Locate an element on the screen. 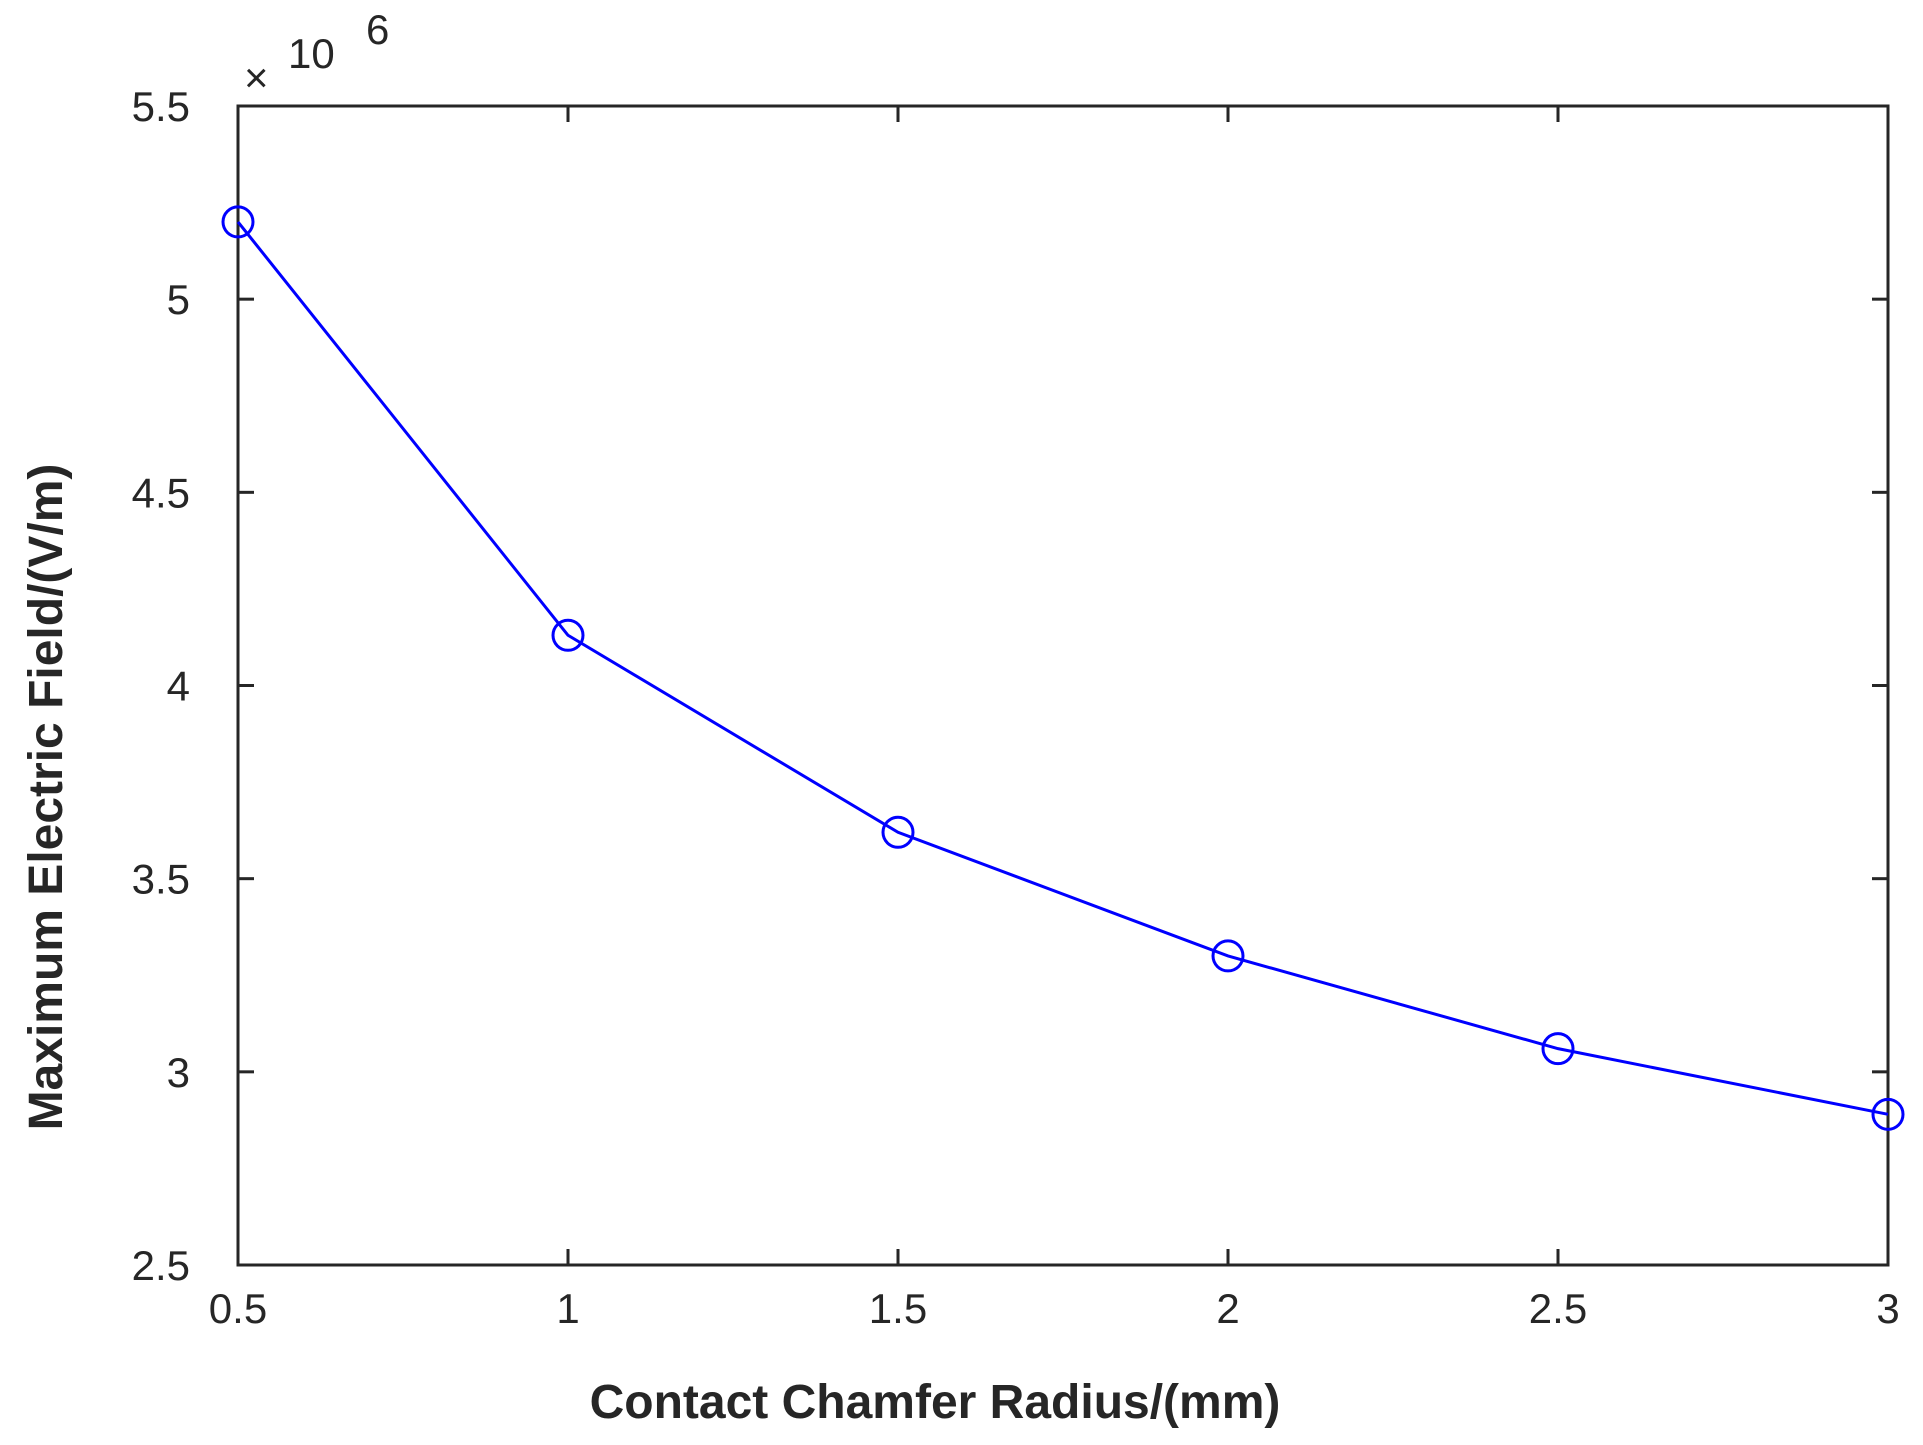 The width and height of the screenshot is (1923, 1445). y-tick-label: 3.5 is located at coordinates (161, 879).